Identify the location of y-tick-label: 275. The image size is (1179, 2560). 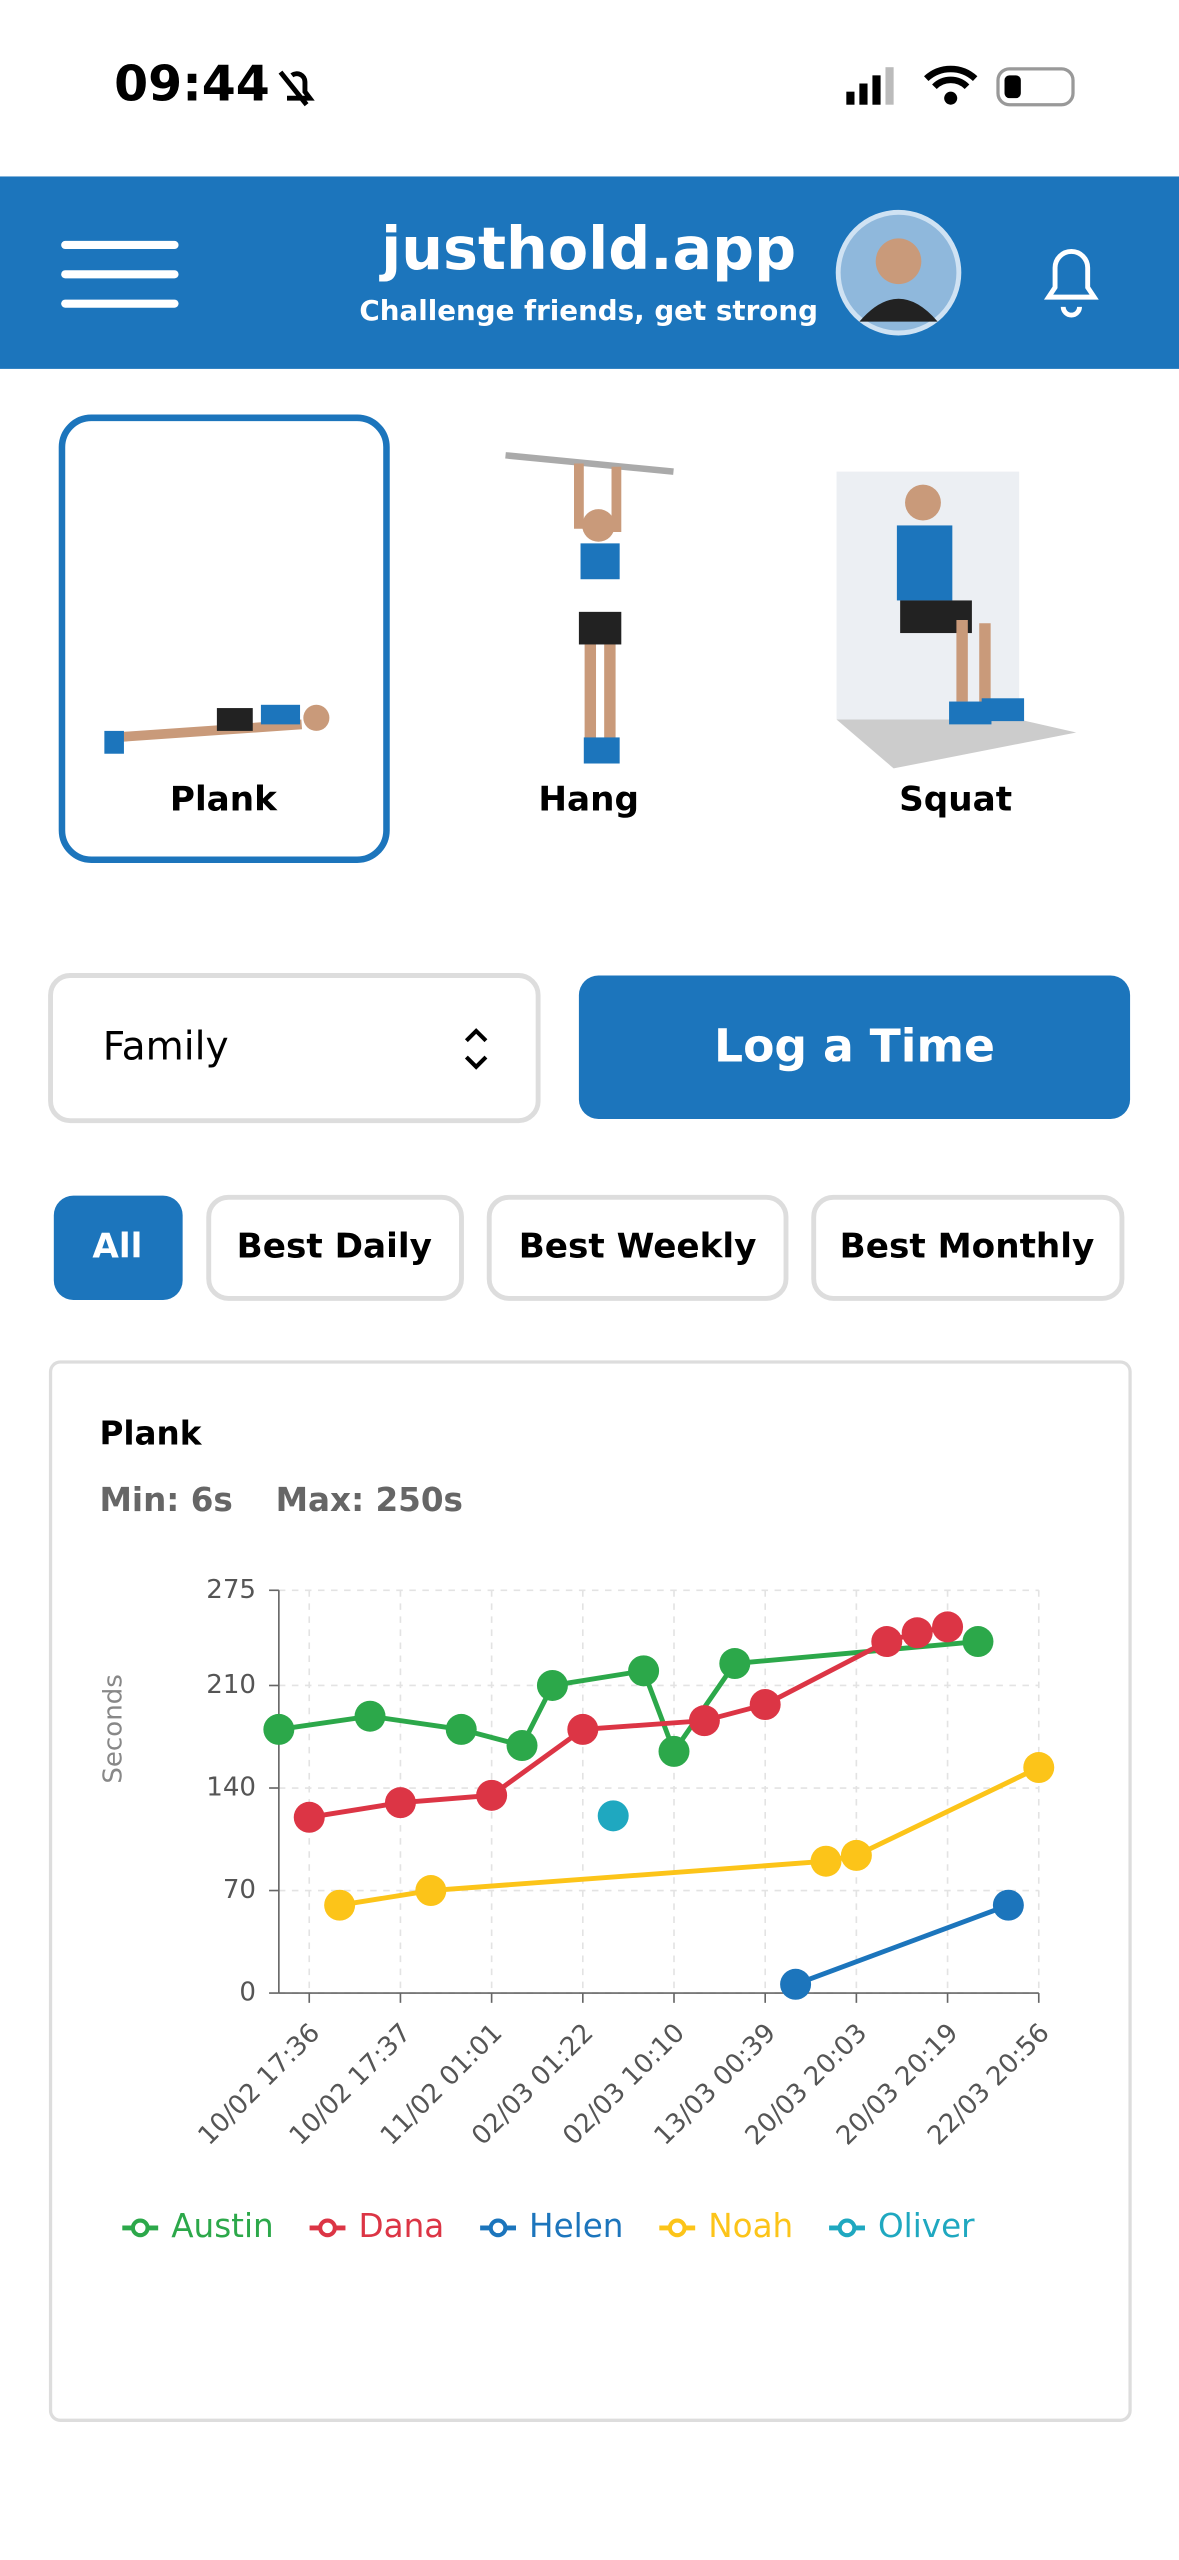
(231, 1590).